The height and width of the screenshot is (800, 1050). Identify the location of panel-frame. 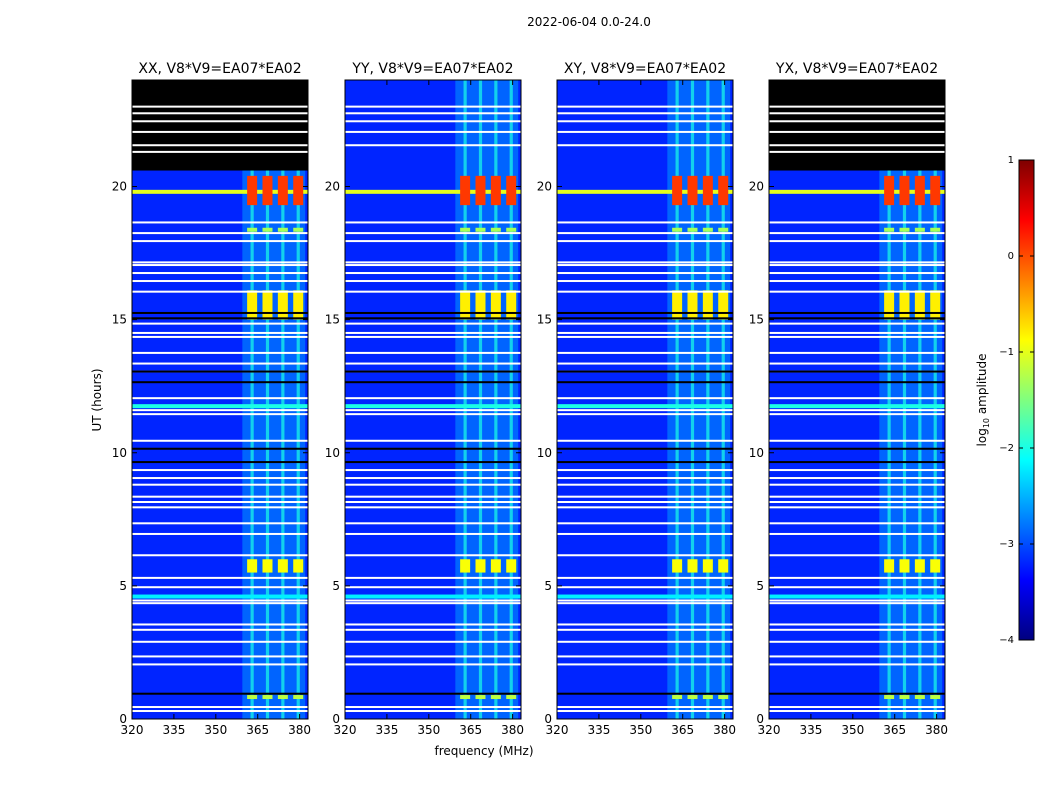
(220, 399).